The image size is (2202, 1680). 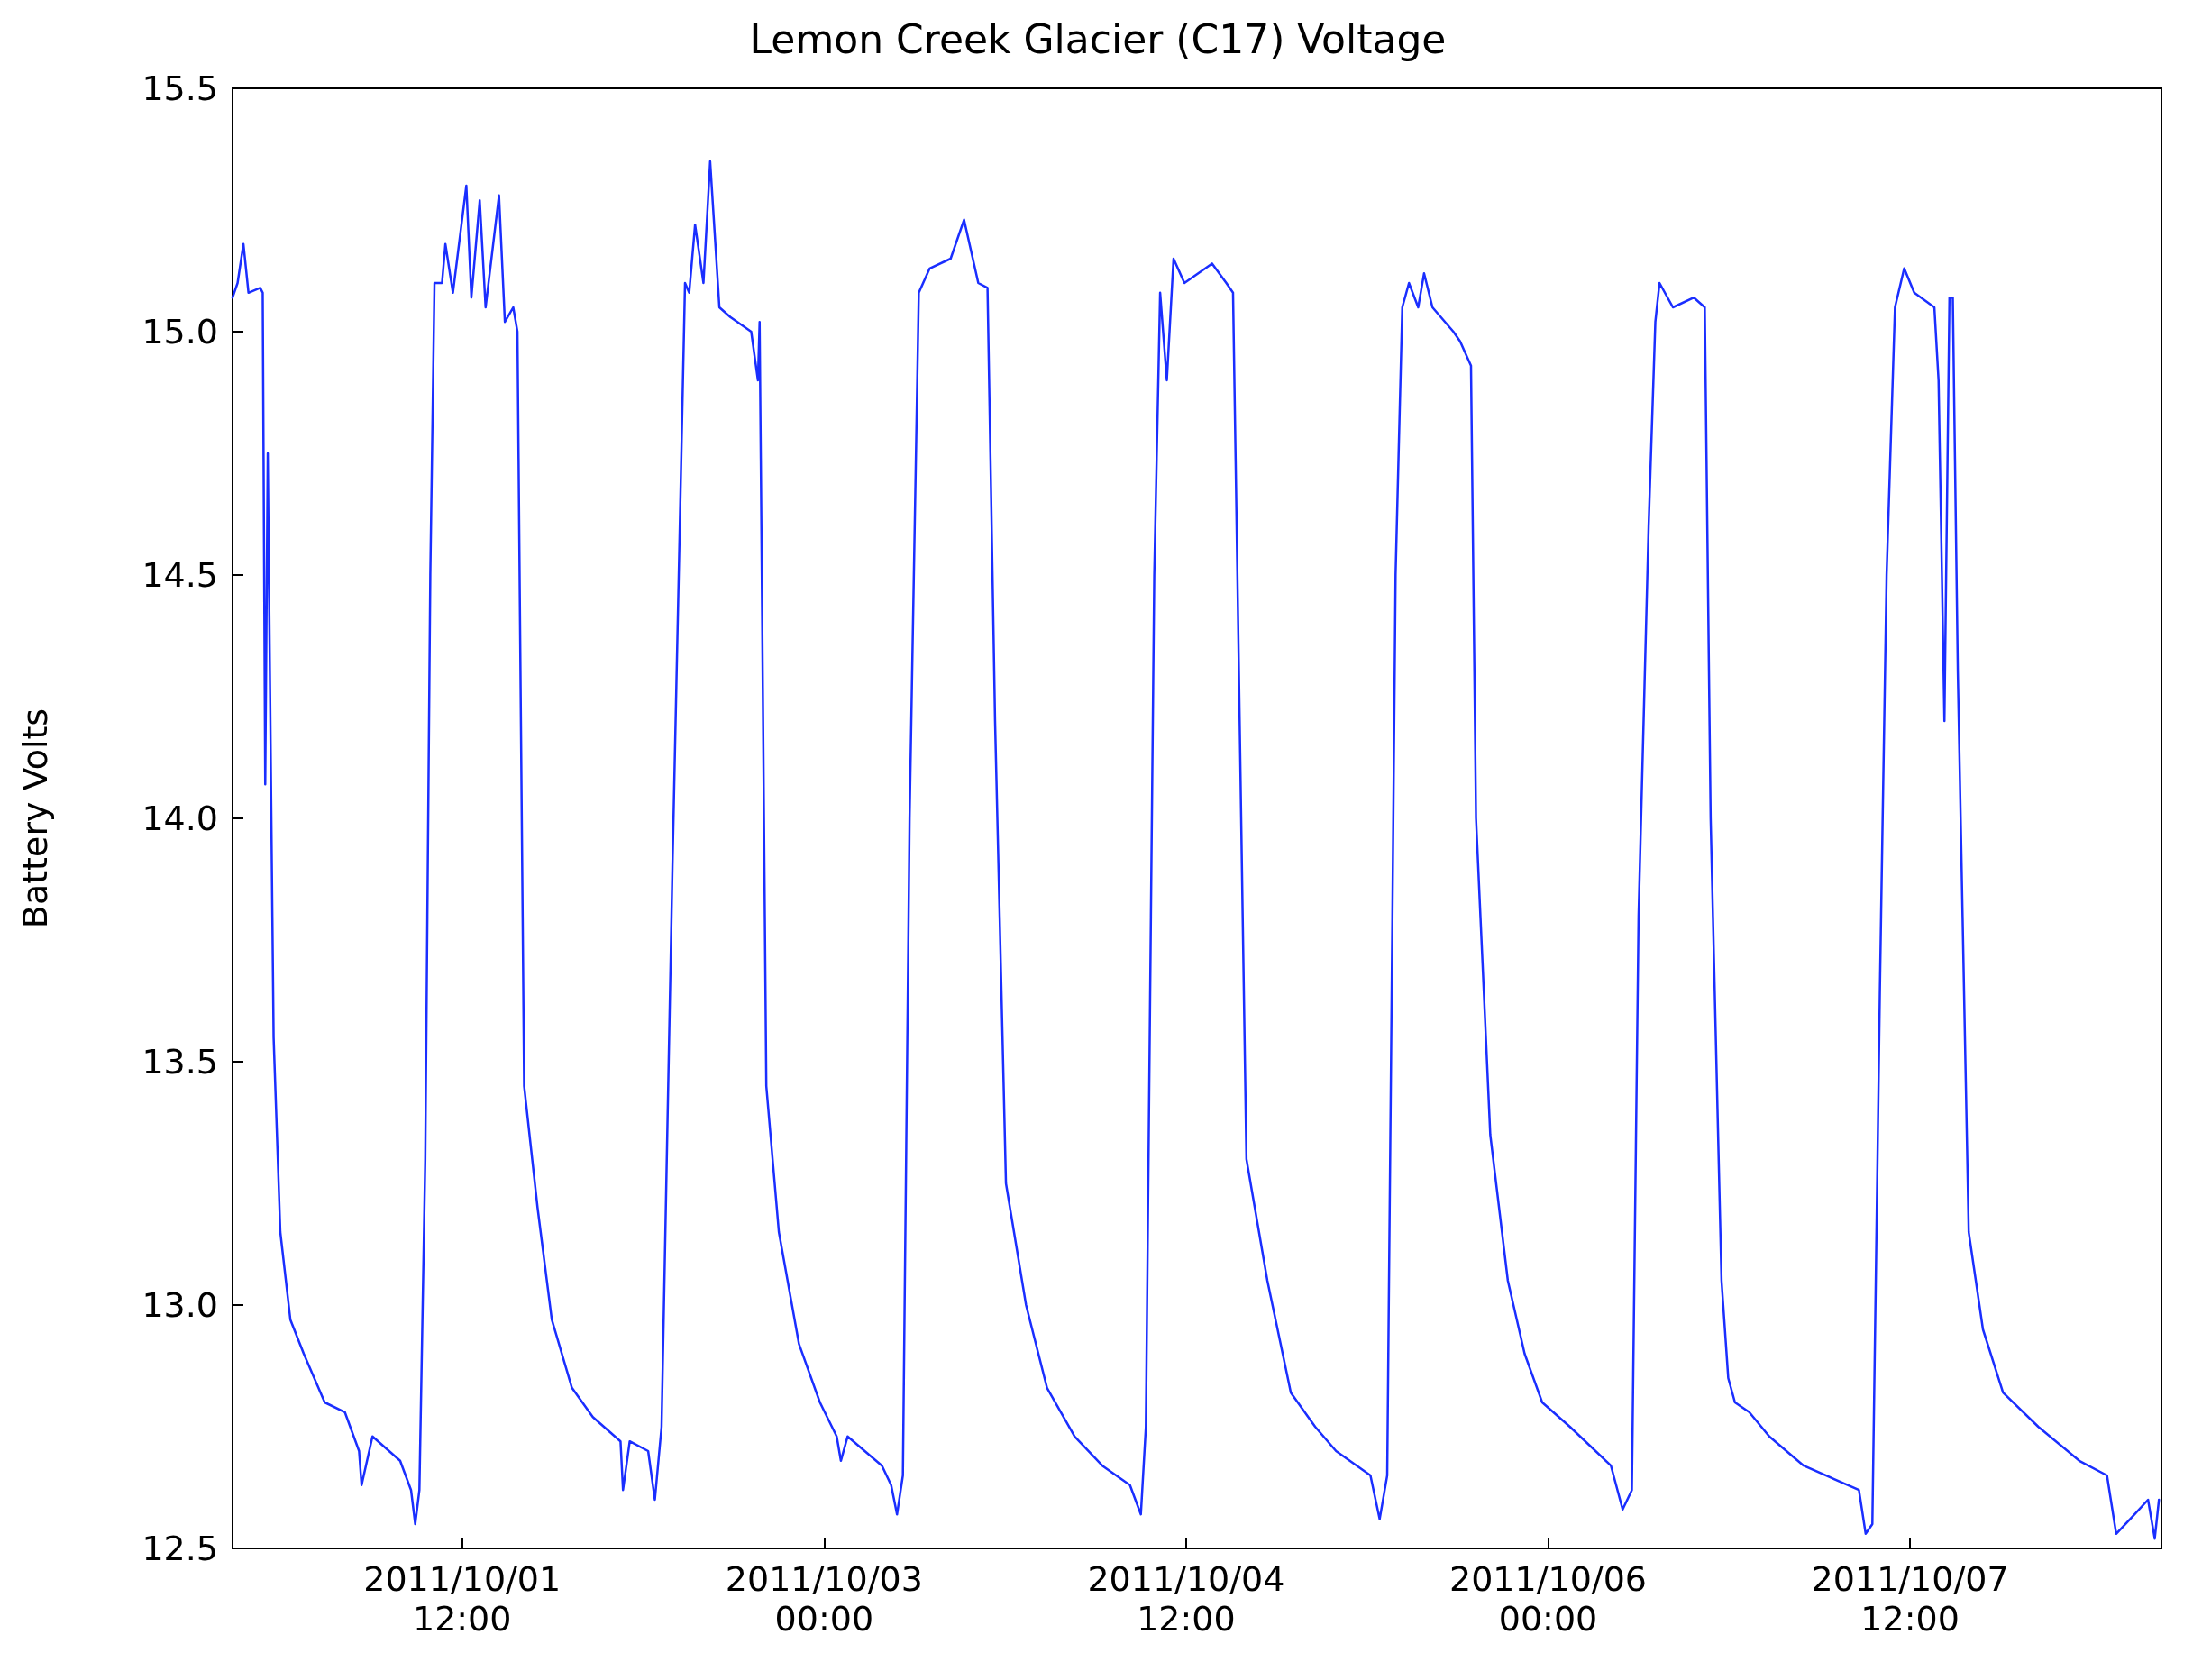 I want to click on x-tick-label: 2011/10/01 12:00, so click(x=462, y=1599).